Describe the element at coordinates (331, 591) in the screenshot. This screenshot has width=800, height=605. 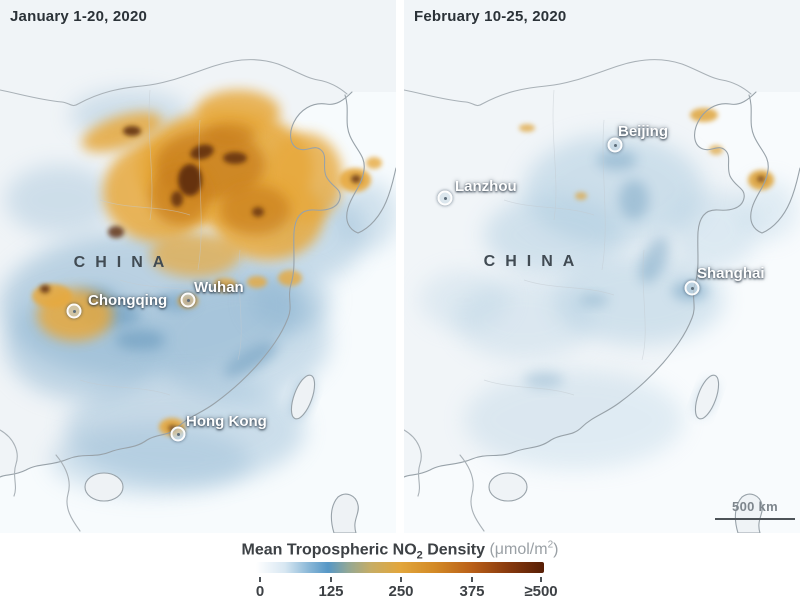
I see `legend-tick-label-125: 125` at that location.